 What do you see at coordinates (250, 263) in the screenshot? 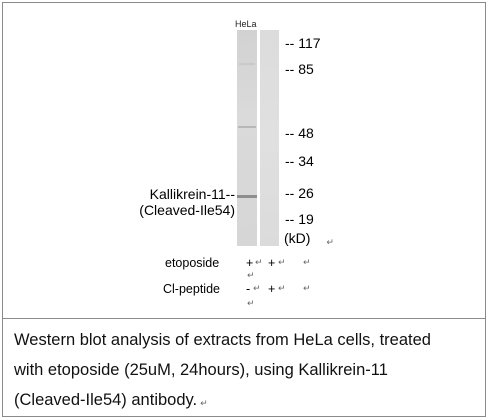
I see `etoposide-lane-1: +` at bounding box center [250, 263].